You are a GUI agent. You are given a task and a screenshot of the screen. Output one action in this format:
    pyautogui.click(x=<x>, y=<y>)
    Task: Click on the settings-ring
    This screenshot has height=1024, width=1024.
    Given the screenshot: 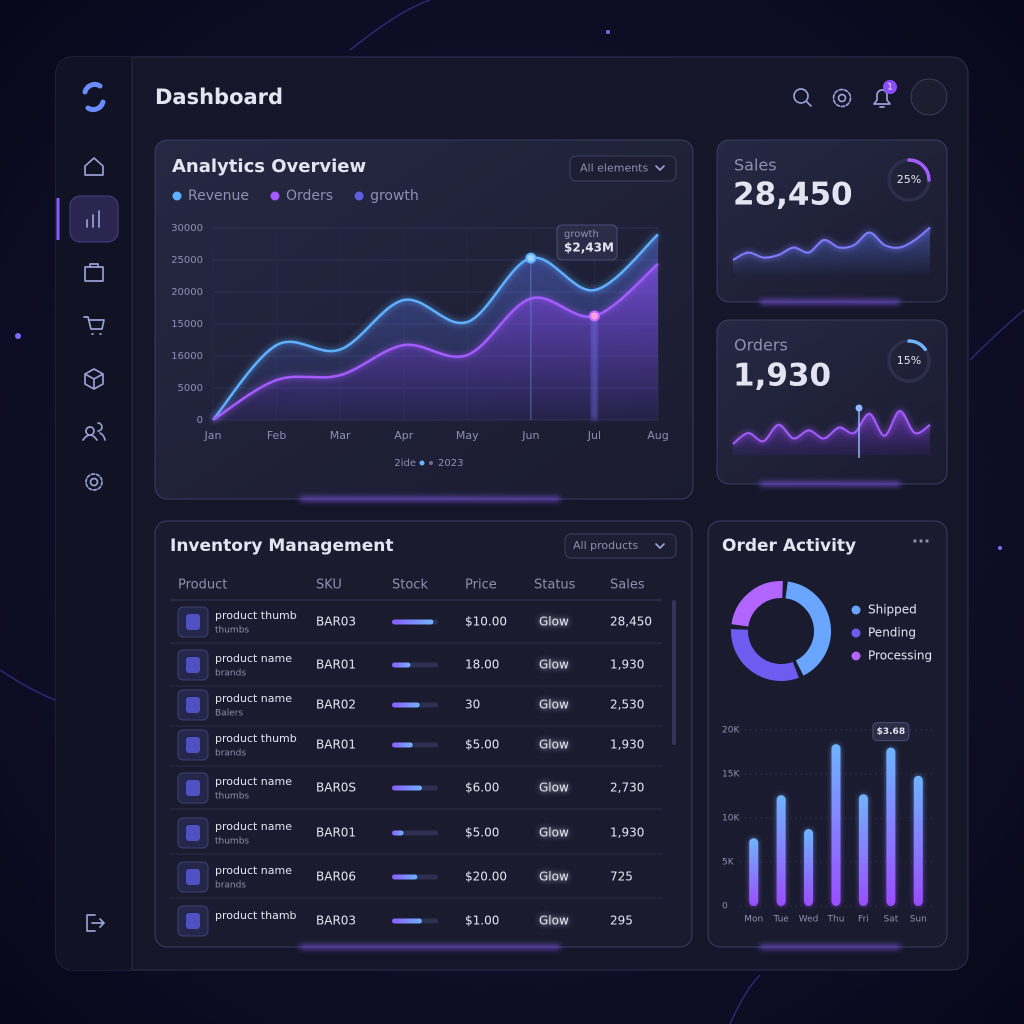 What is the action you would take?
    pyautogui.click(x=842, y=98)
    